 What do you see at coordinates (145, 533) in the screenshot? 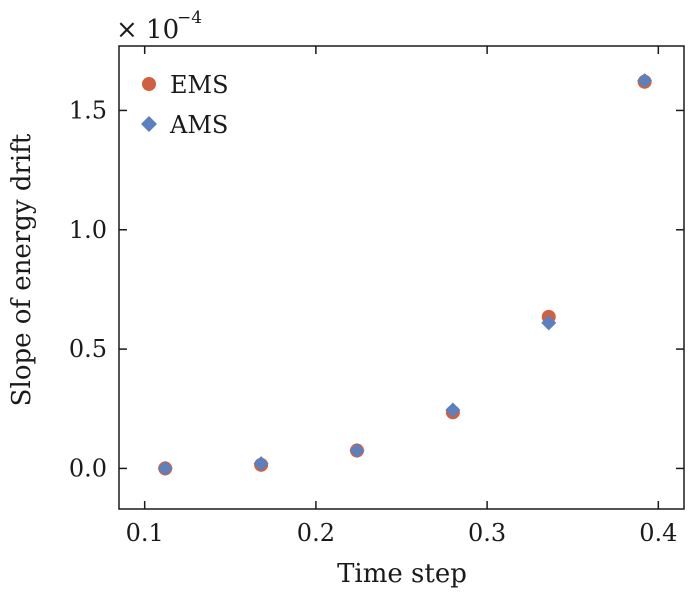
I see `x-tick-label: 0.1` at bounding box center [145, 533].